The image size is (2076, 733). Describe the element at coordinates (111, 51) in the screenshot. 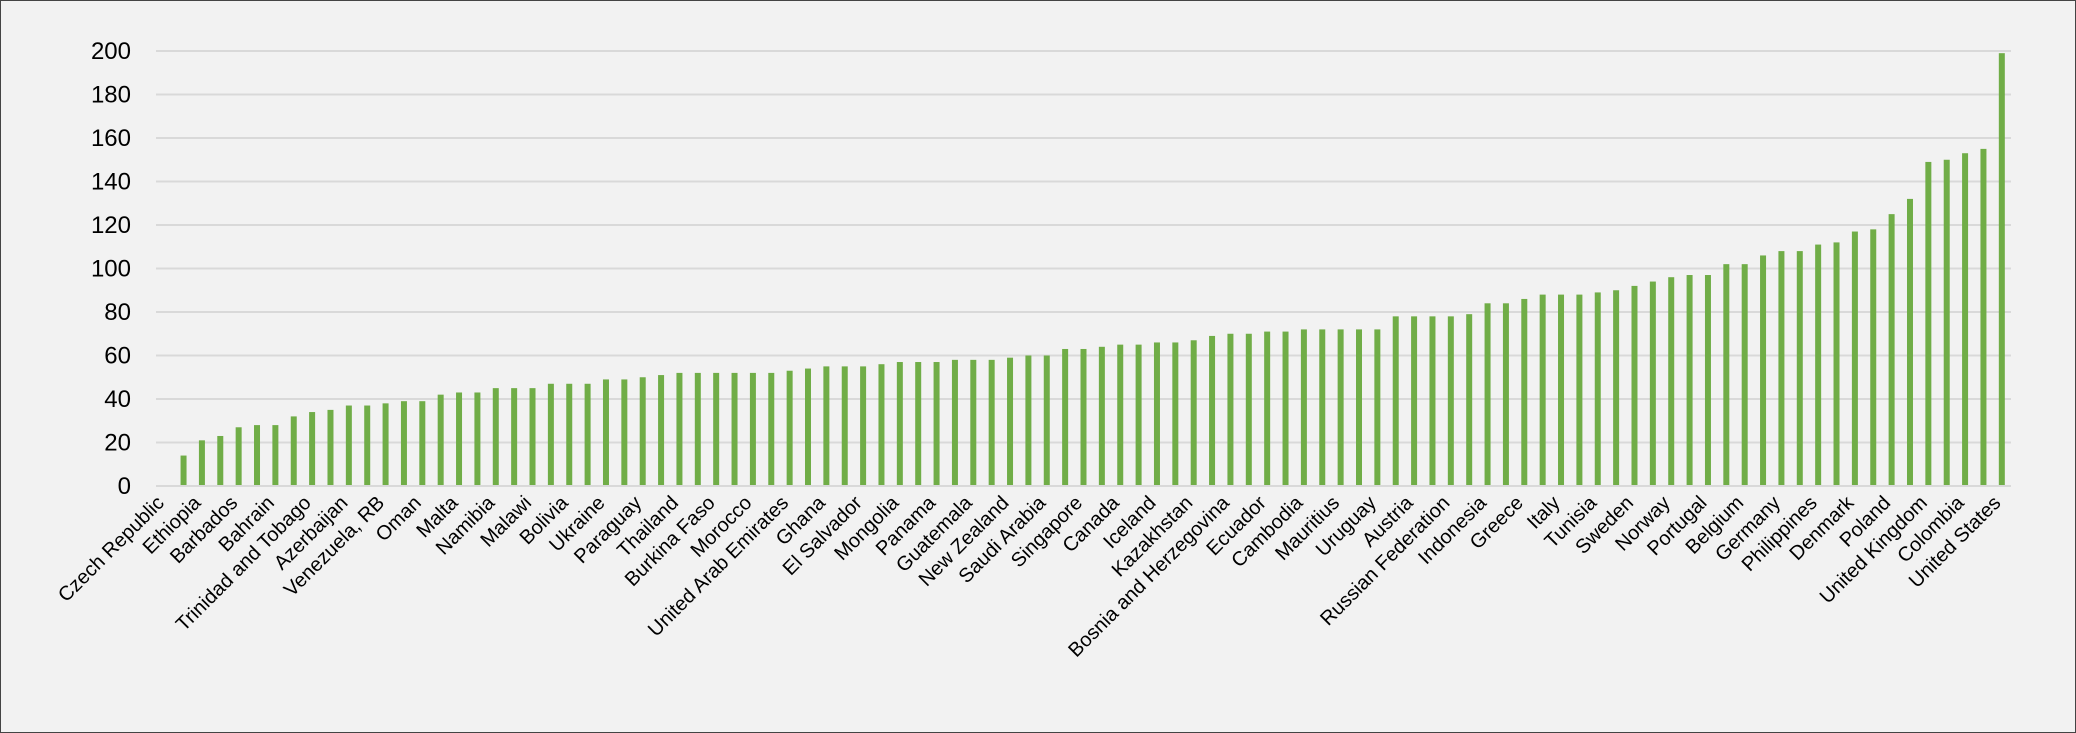

I see `y-tick-label: 200` at that location.